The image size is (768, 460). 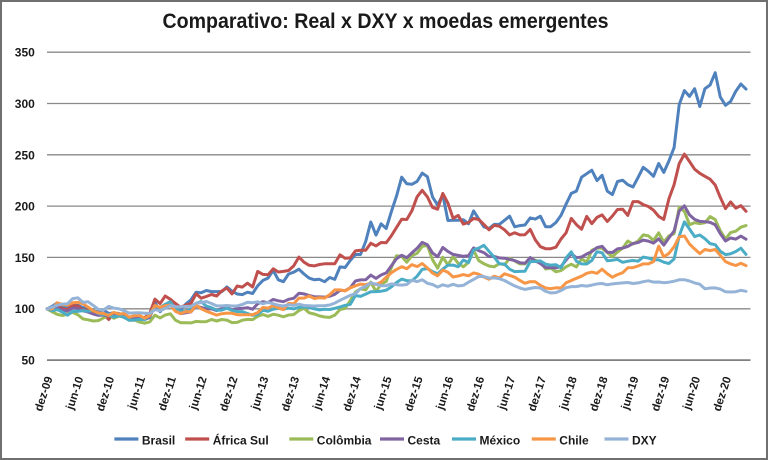 What do you see at coordinates (574, 440) in the screenshot?
I see `svg-text: Chile` at bounding box center [574, 440].